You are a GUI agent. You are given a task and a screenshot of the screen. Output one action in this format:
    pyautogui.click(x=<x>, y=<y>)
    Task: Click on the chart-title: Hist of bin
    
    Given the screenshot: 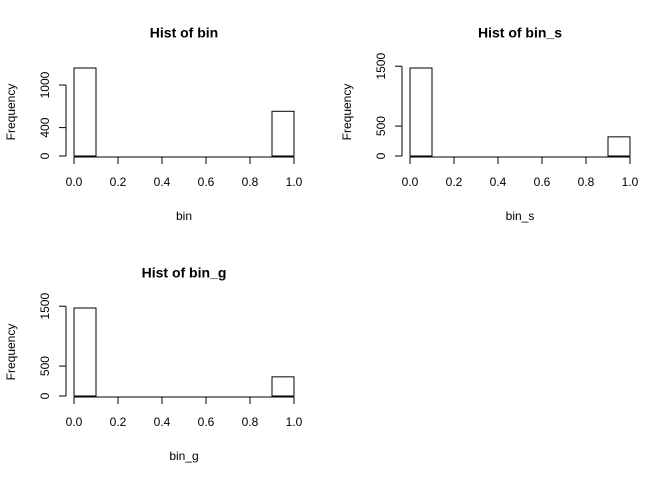 What is the action you would take?
    pyautogui.click(x=184, y=33)
    